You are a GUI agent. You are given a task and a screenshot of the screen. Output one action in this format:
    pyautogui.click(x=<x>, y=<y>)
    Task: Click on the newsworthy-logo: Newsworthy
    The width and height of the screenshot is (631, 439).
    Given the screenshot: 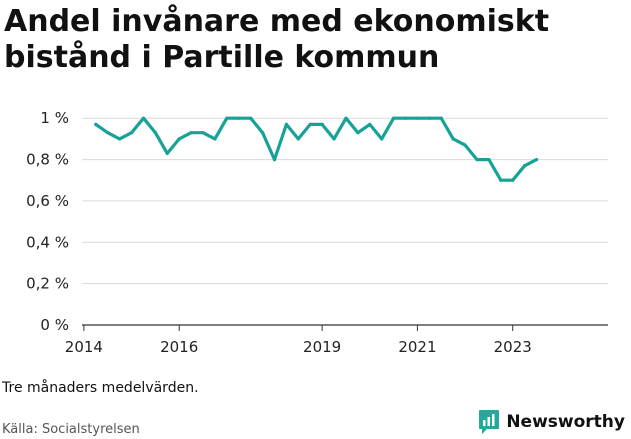 What is the action you would take?
    pyautogui.click(x=551, y=422)
    